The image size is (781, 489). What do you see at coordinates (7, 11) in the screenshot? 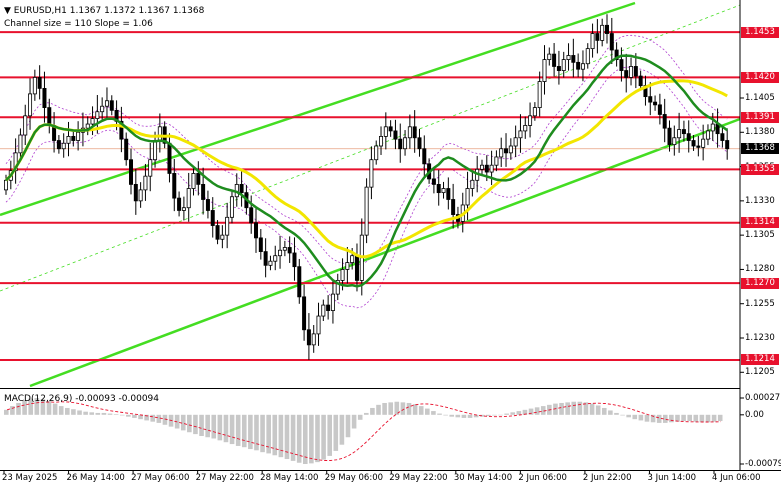
I see `dropdown-arrow-icon: ▼` at bounding box center [7, 11].